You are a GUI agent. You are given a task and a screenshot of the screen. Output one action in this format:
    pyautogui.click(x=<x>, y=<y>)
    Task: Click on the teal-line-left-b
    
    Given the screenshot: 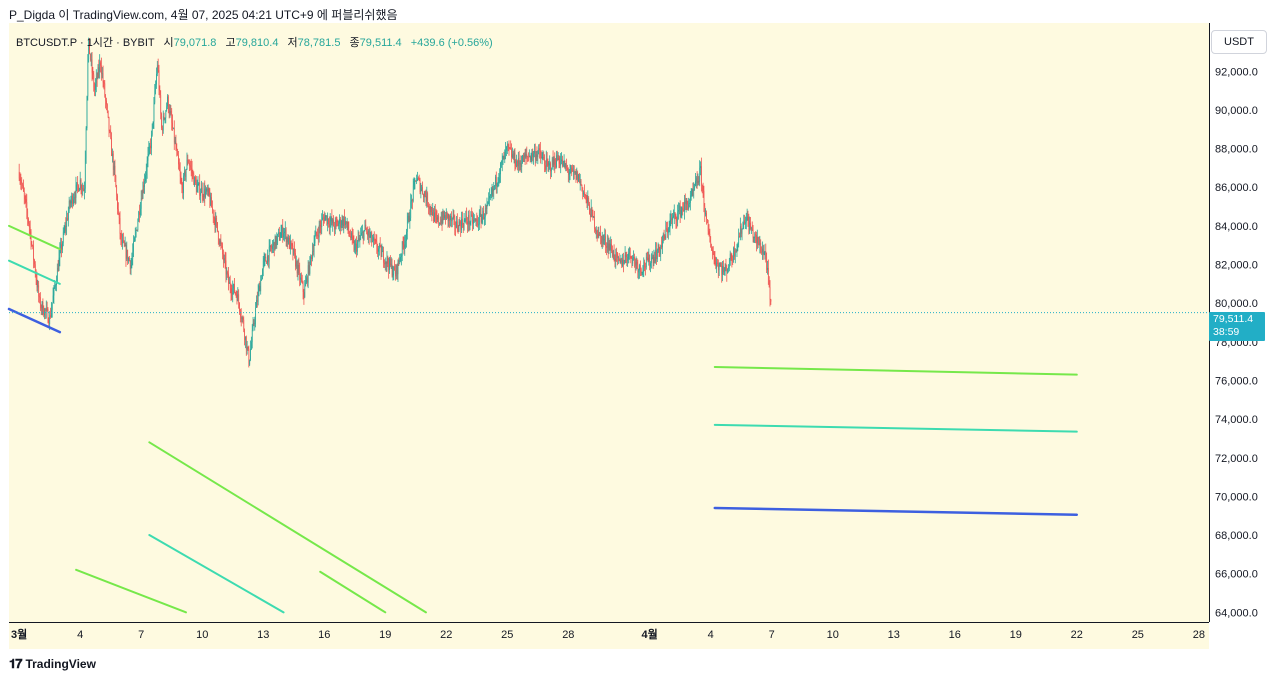 What is the action you would take?
    pyautogui.click(x=216, y=574)
    